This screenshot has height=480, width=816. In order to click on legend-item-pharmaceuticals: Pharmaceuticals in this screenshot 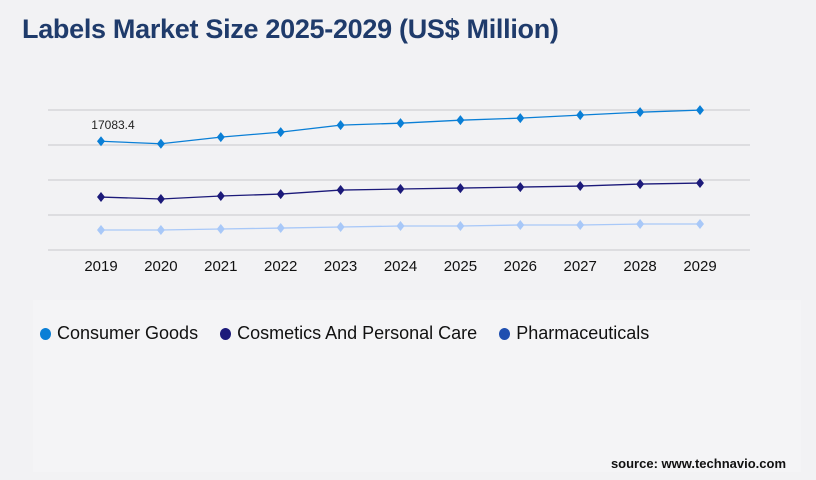, I will do `click(574, 333)`.